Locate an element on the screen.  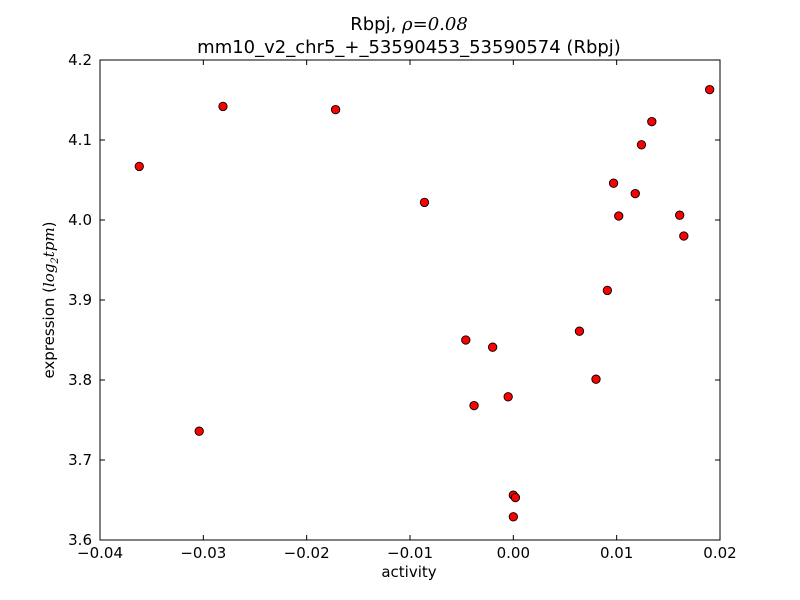
x-tick-label: 0.00 is located at coordinates (513, 553).